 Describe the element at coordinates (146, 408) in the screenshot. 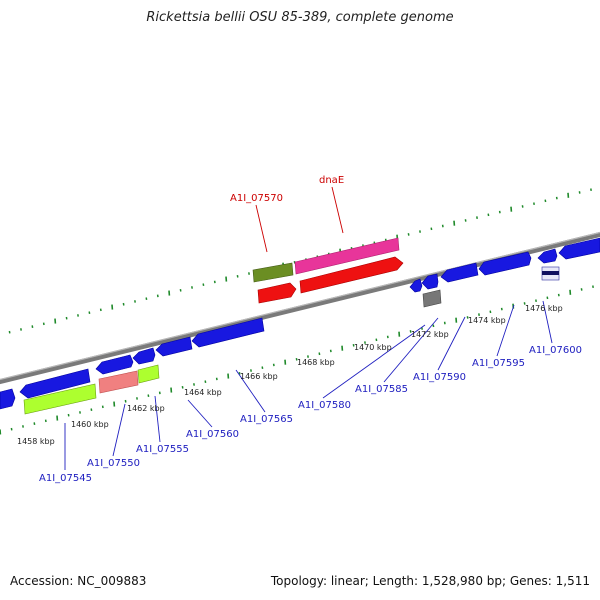

I see `tick-label: 1462 kbp` at that location.